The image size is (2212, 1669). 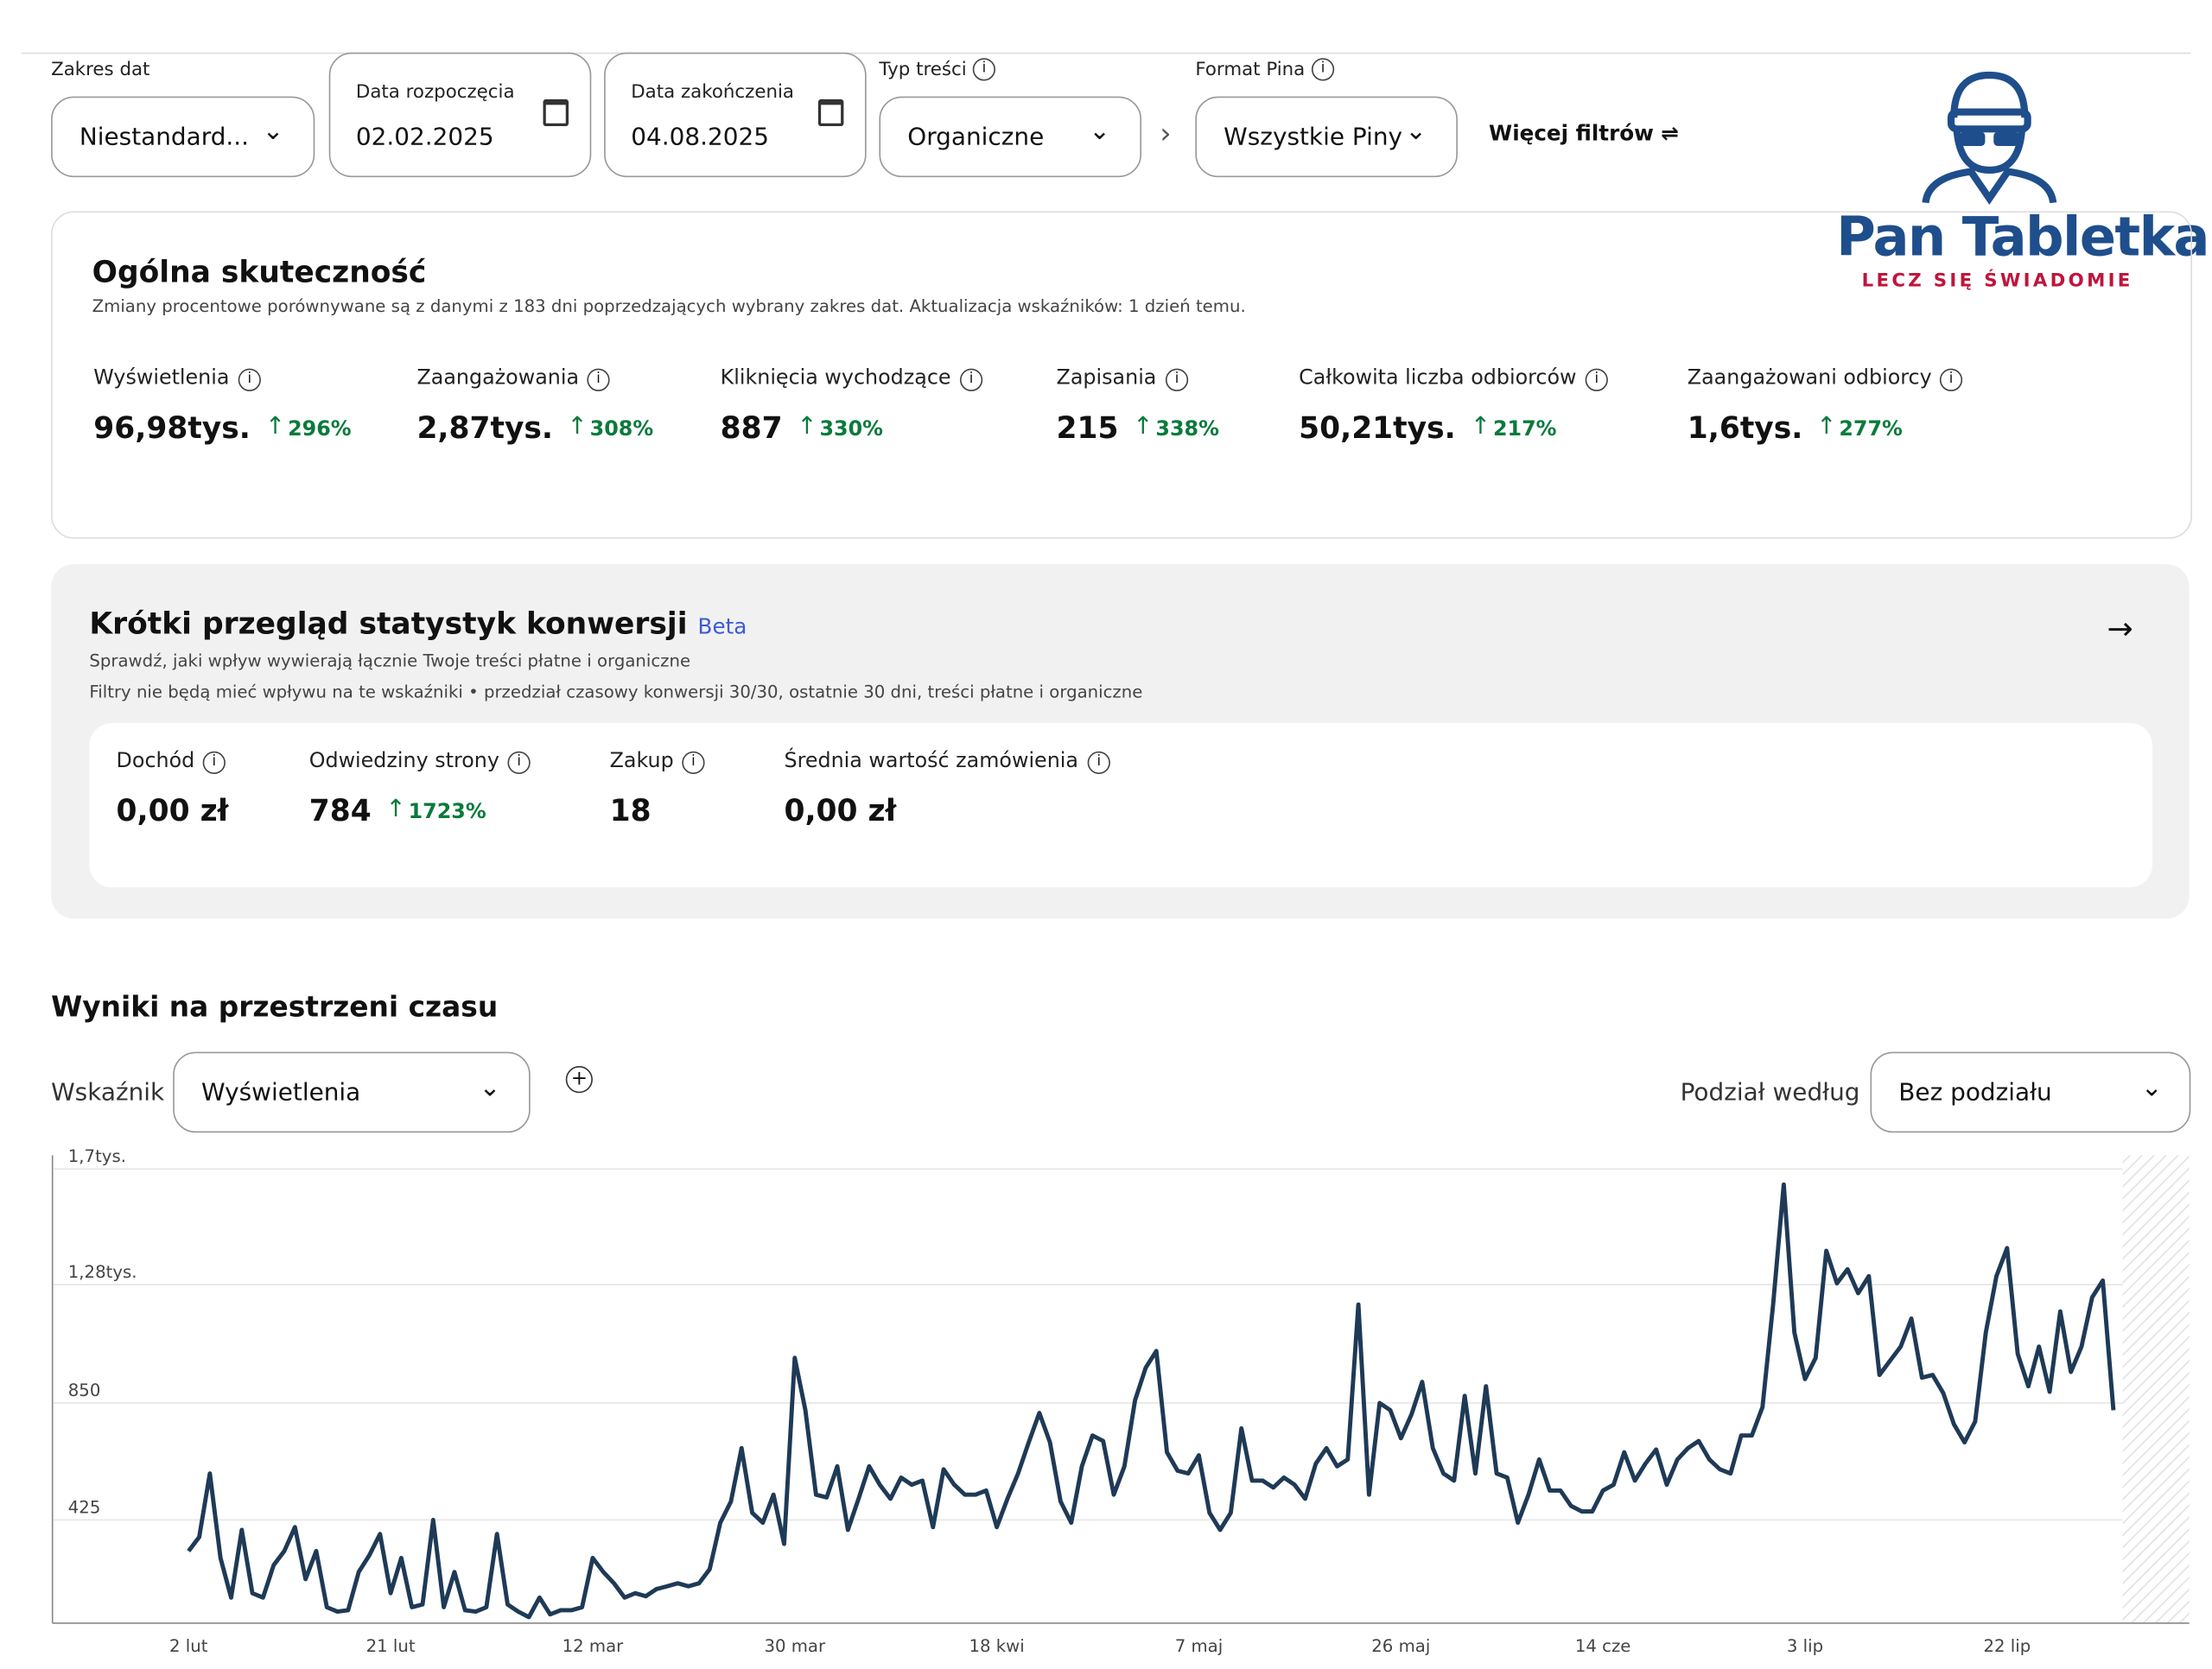 What do you see at coordinates (1975, 1092) in the screenshot?
I see `split-value: Bez podziału` at bounding box center [1975, 1092].